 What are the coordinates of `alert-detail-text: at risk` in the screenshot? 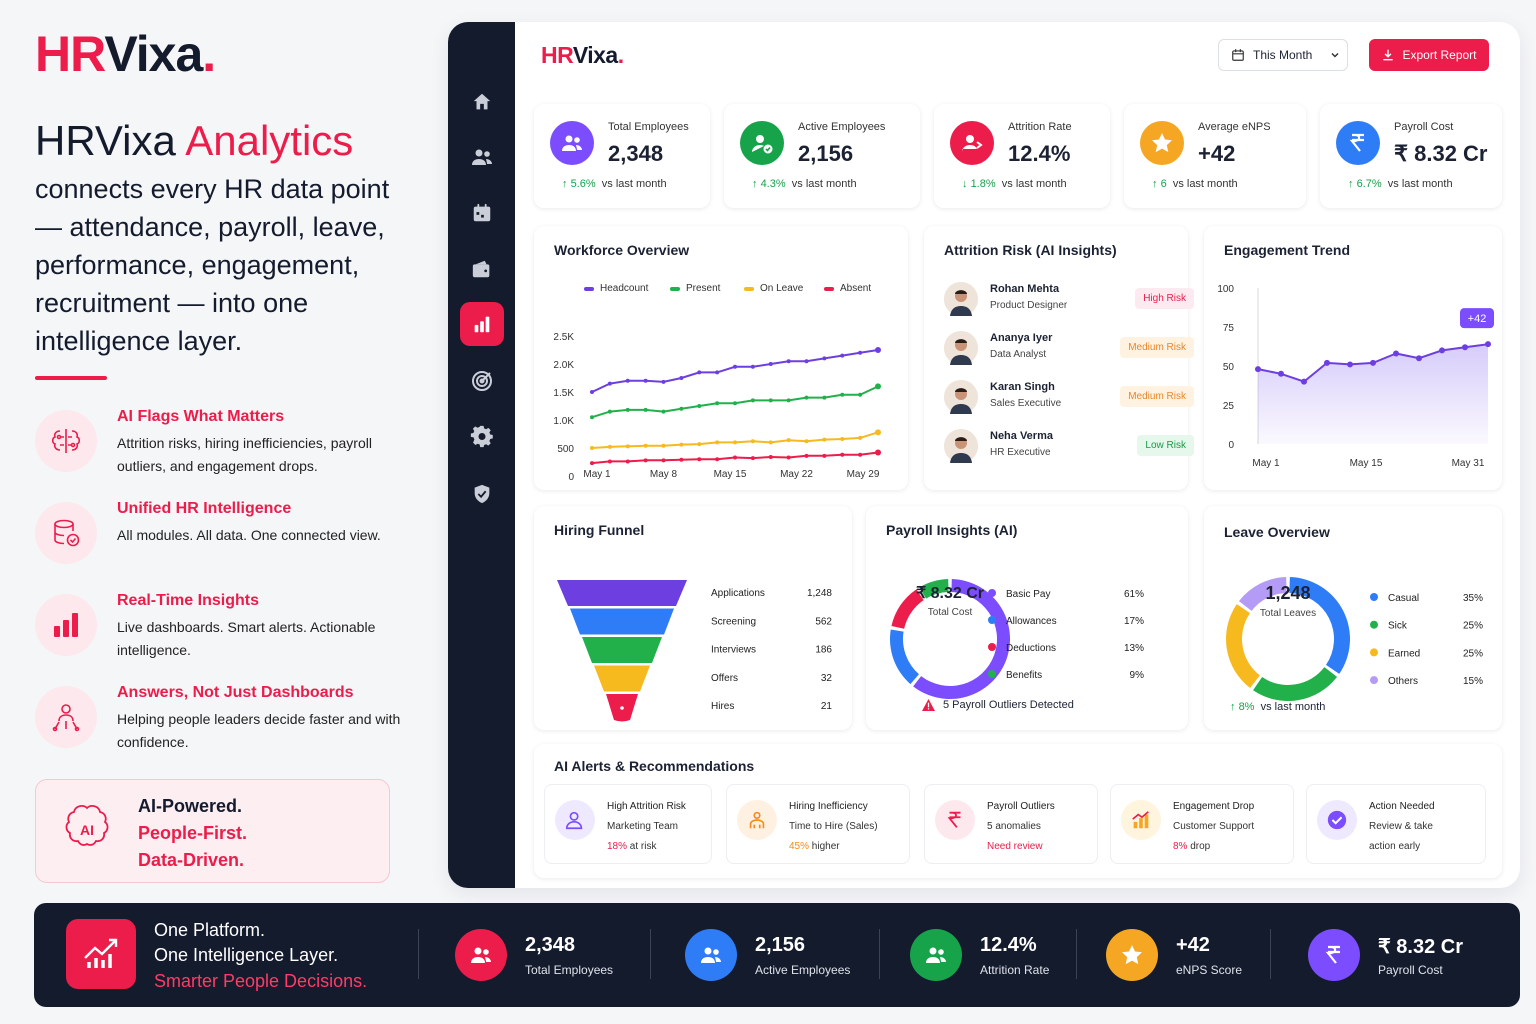 It's located at (642, 846).